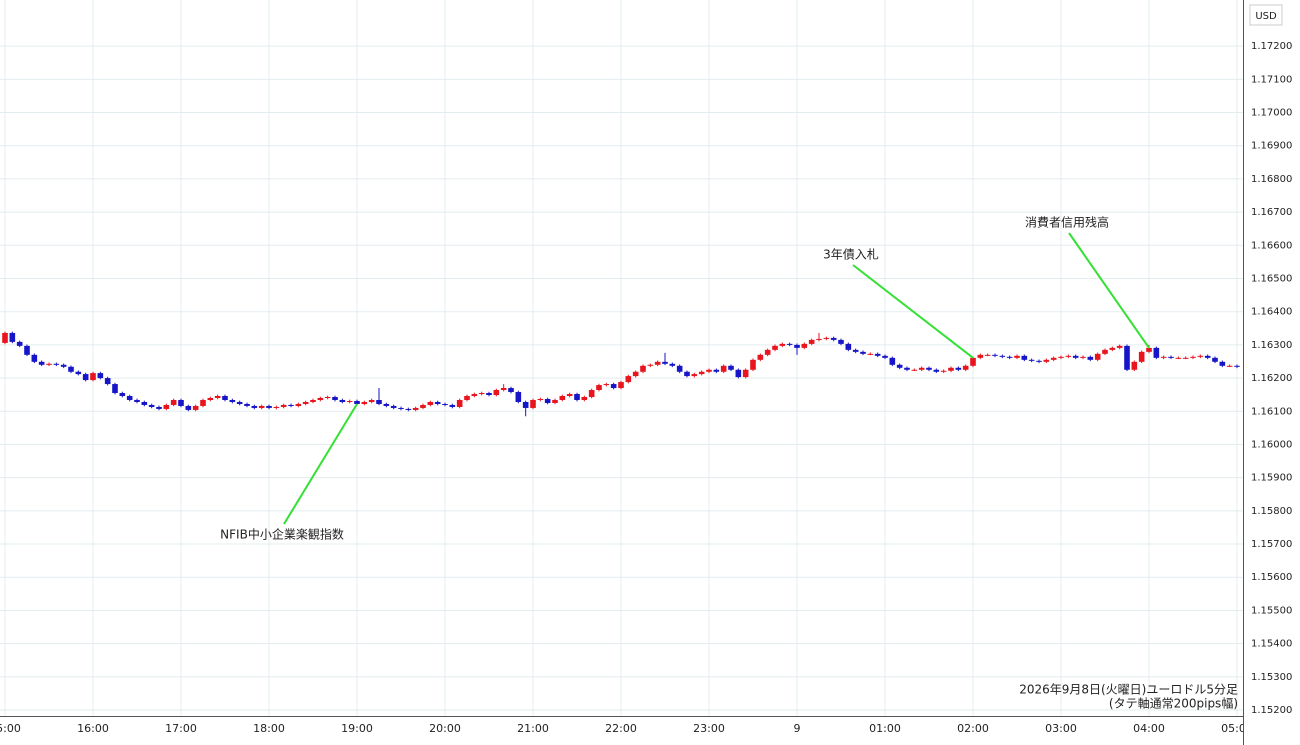 The width and height of the screenshot is (1300, 745). I want to click on y-tick-label: 1.16200, so click(1271, 378).